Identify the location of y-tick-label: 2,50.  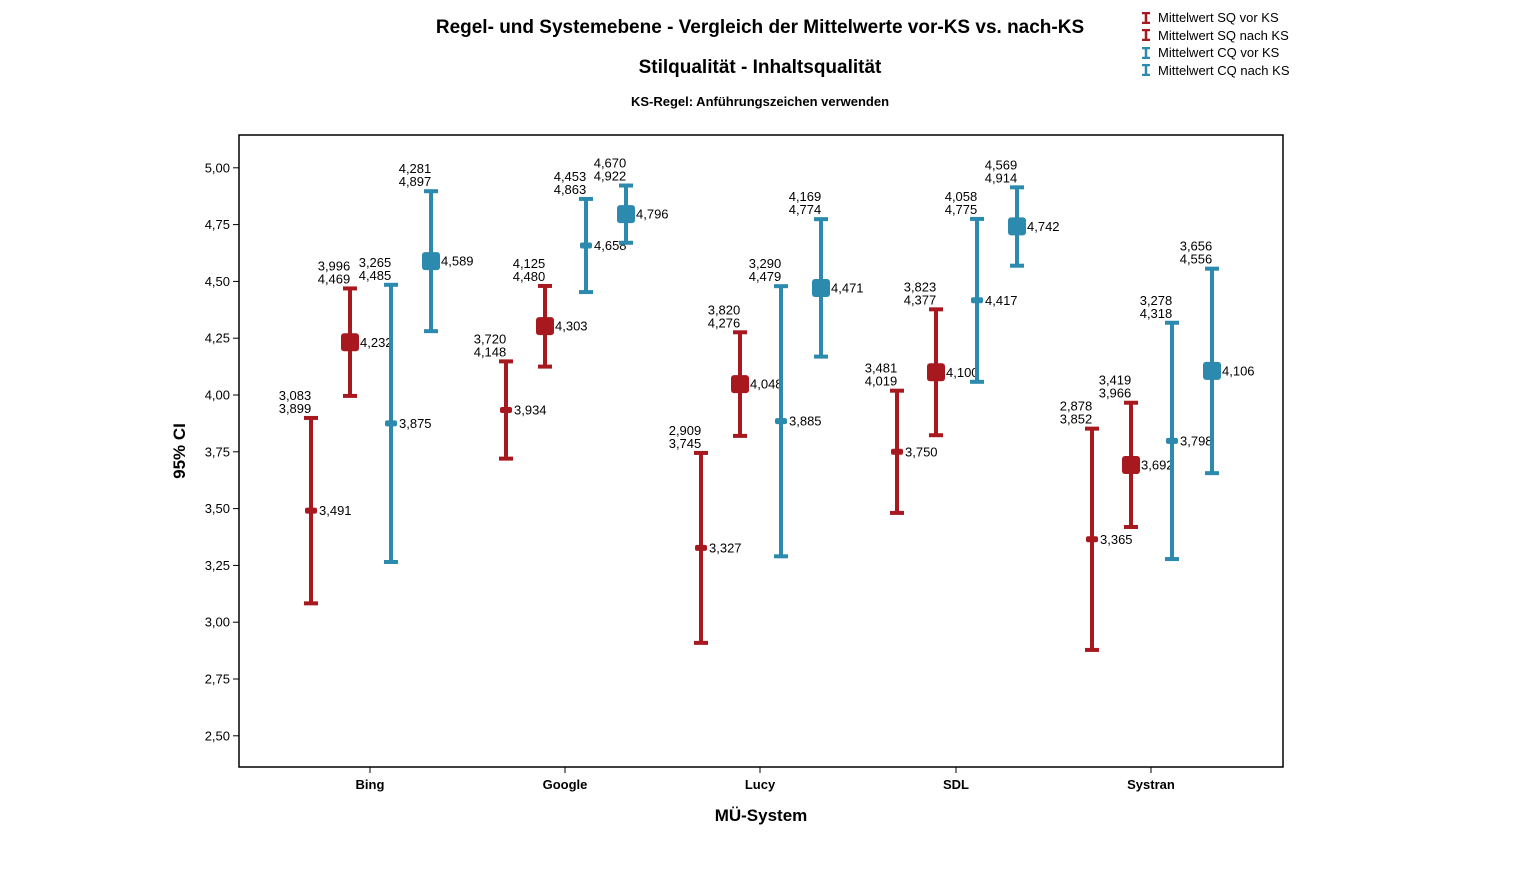
(217, 735).